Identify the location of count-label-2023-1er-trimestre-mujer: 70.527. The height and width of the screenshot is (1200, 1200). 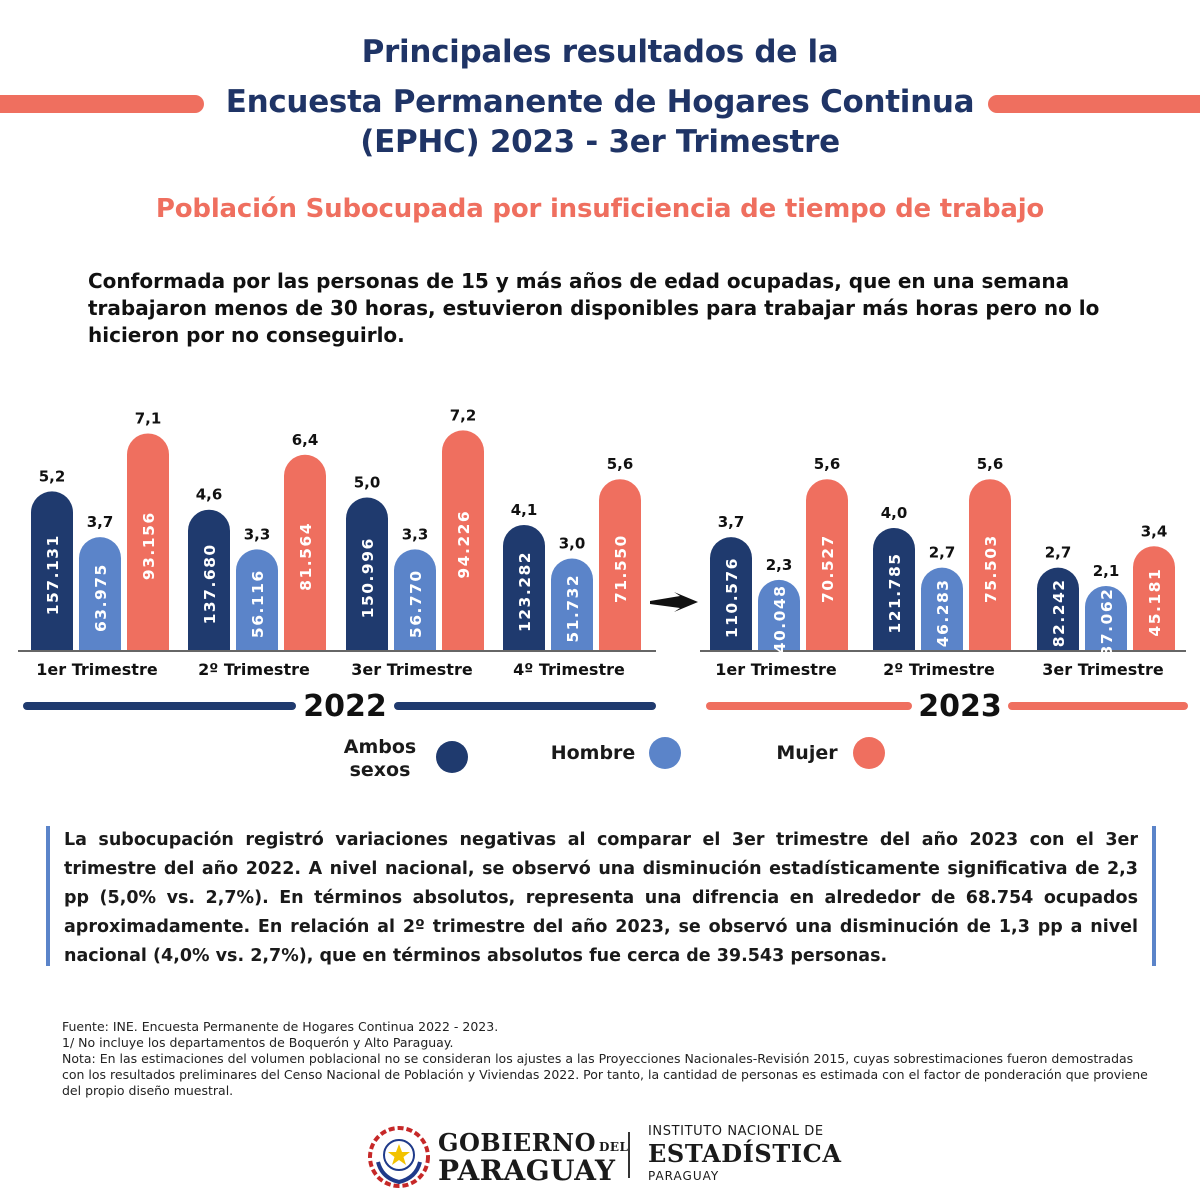
(828, 568).